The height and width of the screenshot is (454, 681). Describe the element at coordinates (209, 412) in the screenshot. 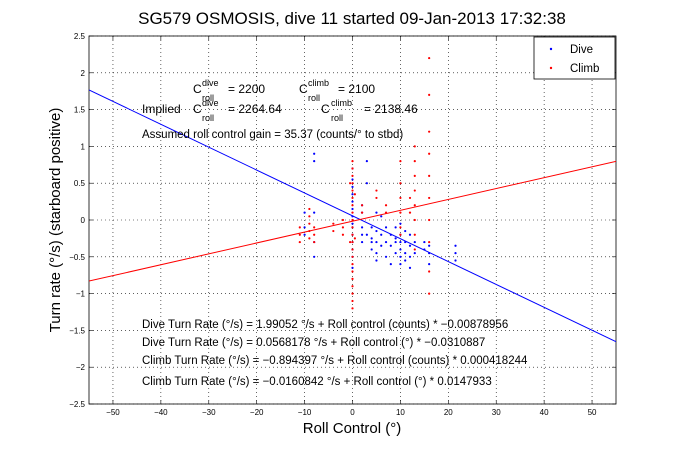

I see `x-tick-label: −30` at that location.